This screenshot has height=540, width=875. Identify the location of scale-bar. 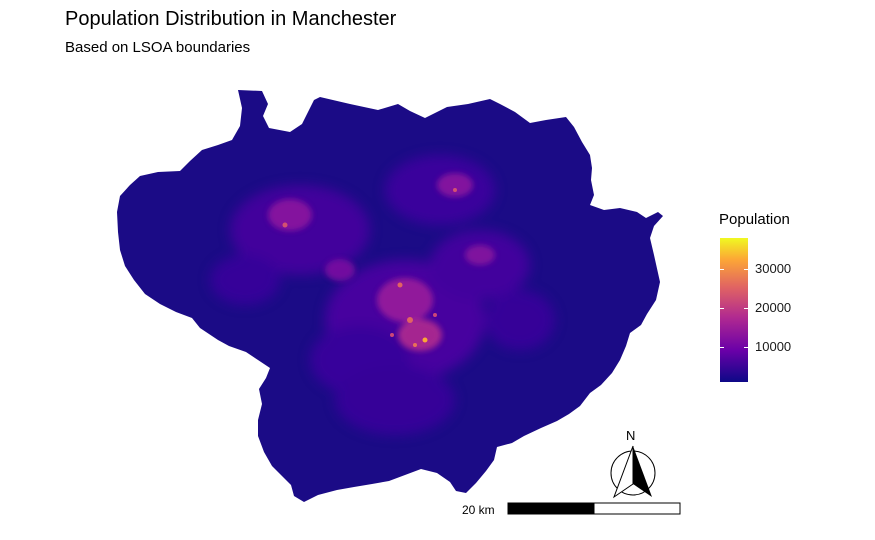
(594, 508).